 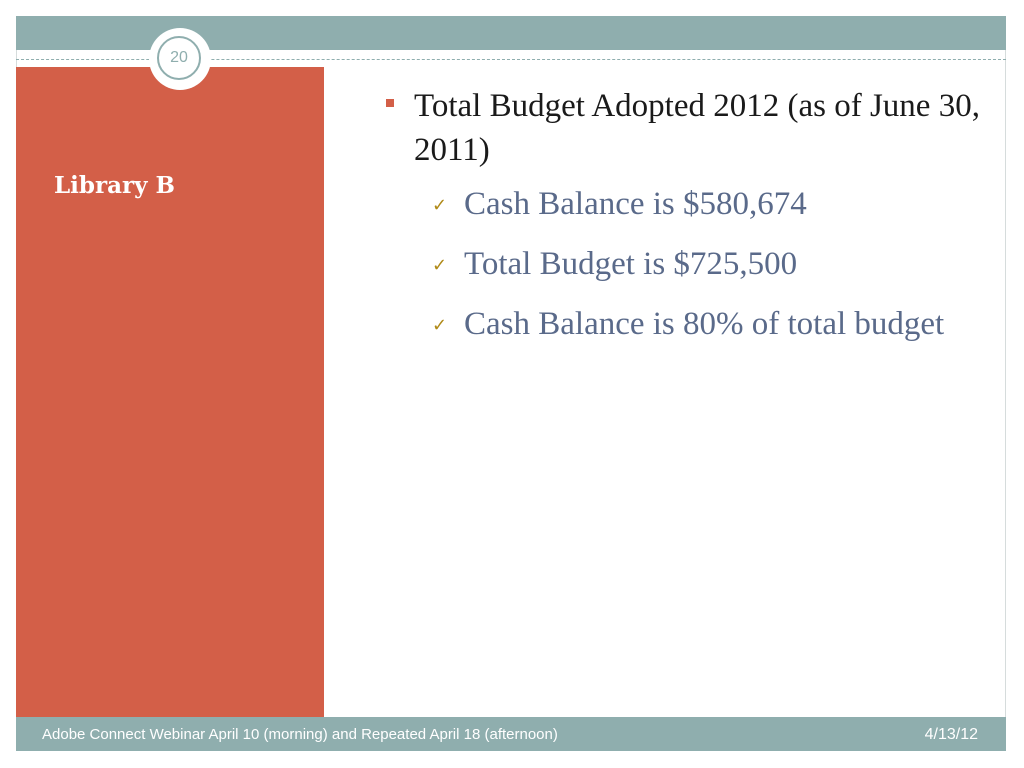 I want to click on slide-title: Library B, so click(x=114, y=185).